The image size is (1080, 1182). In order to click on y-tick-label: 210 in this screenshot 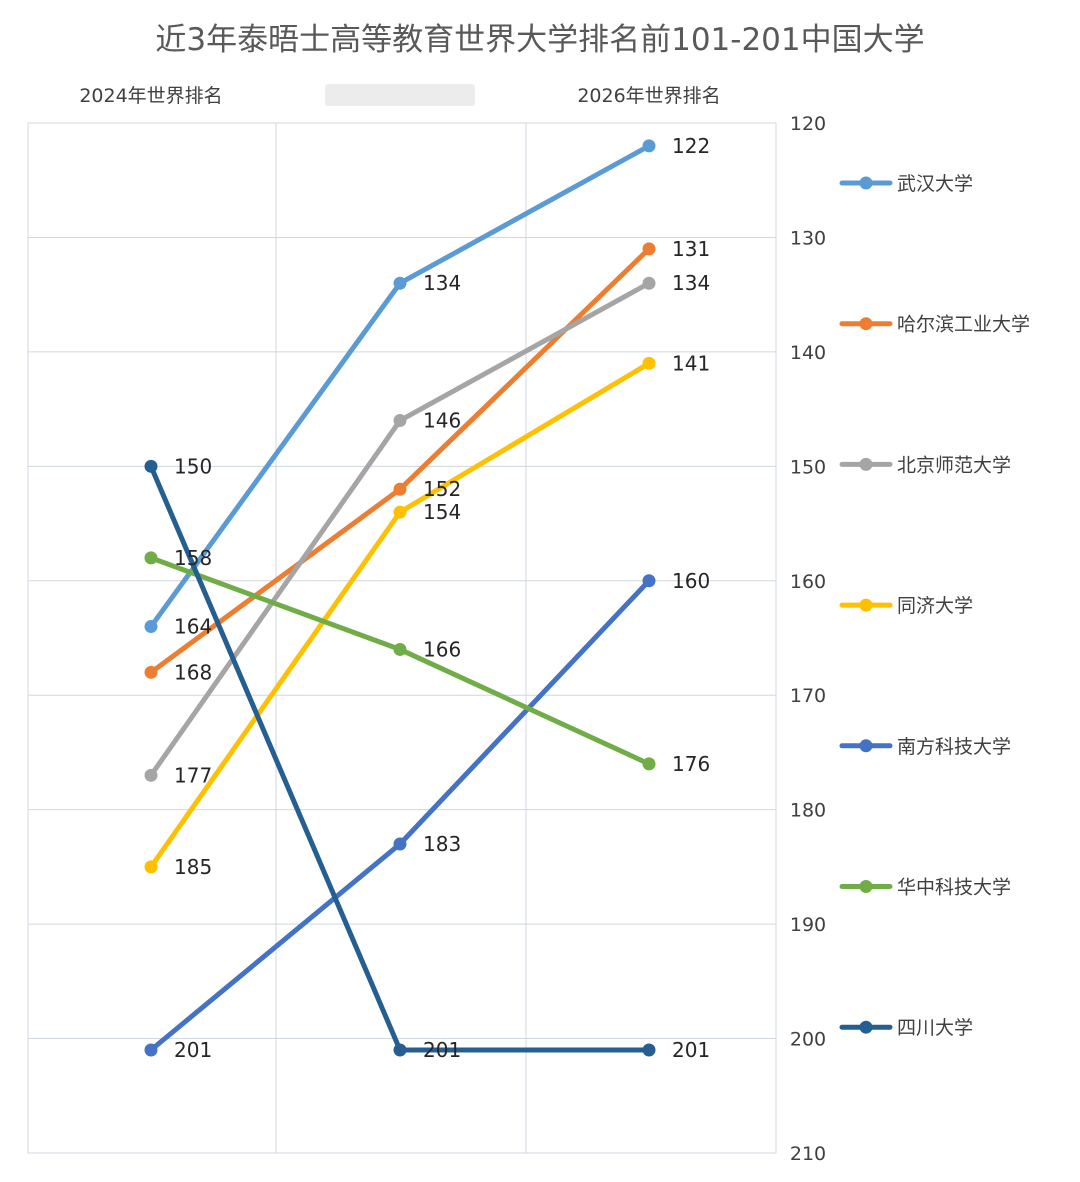, I will do `click(808, 1154)`.